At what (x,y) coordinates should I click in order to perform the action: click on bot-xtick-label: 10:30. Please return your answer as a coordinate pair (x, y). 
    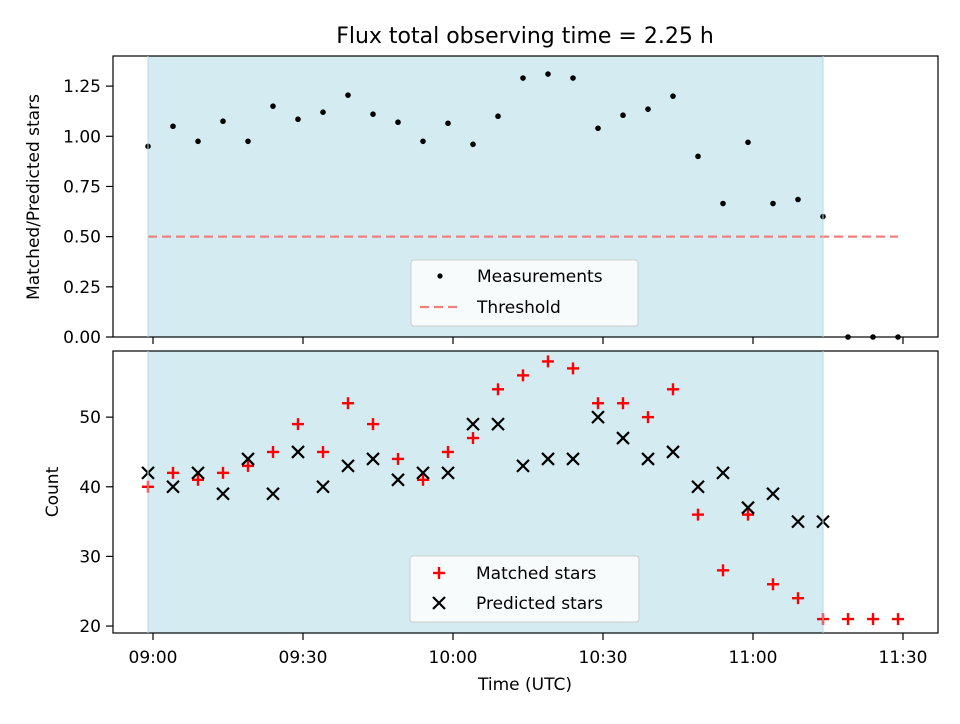
    Looking at the image, I should click on (603, 658).